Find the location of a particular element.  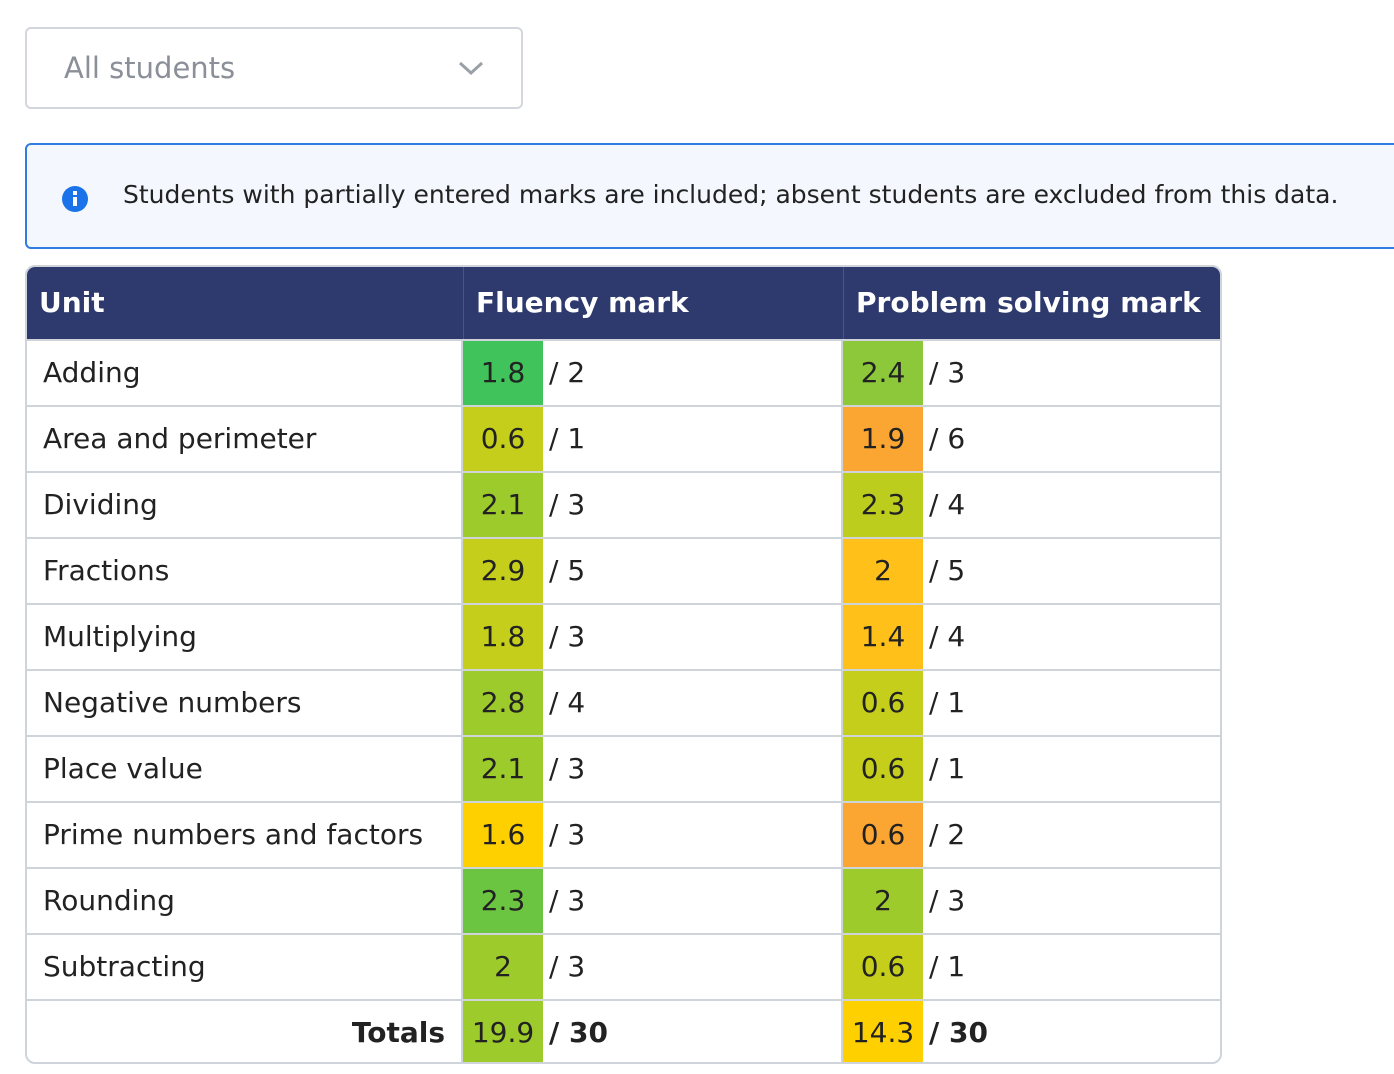

table-row: Adding 1.8/ 2 2.4/ 3 is located at coordinates (623, 372).